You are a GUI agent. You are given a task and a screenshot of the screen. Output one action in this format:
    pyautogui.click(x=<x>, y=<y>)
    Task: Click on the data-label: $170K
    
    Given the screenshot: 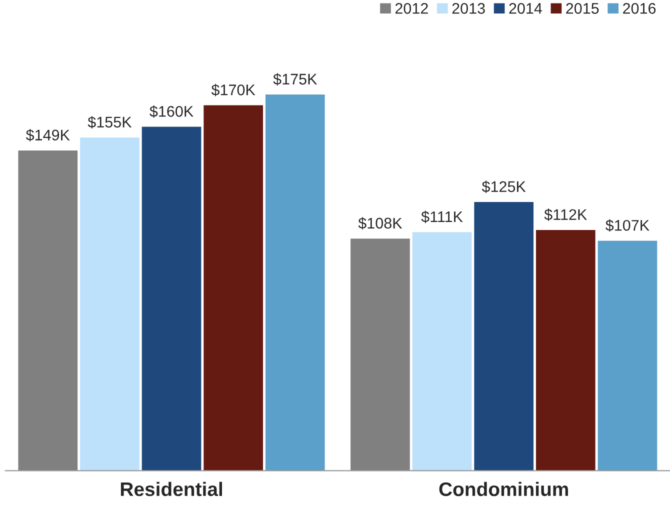 What is the action you would take?
    pyautogui.click(x=233, y=90)
    